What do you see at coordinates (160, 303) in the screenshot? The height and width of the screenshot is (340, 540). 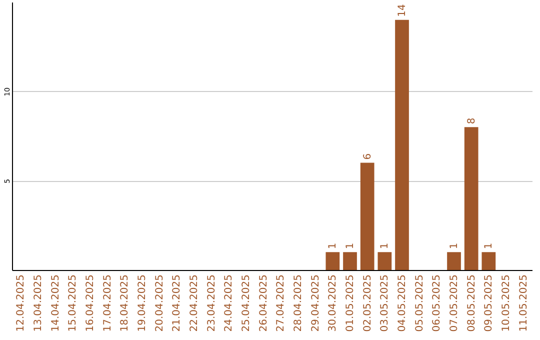 I see `x-tick-label: 20.04.2025` at bounding box center [160, 303].